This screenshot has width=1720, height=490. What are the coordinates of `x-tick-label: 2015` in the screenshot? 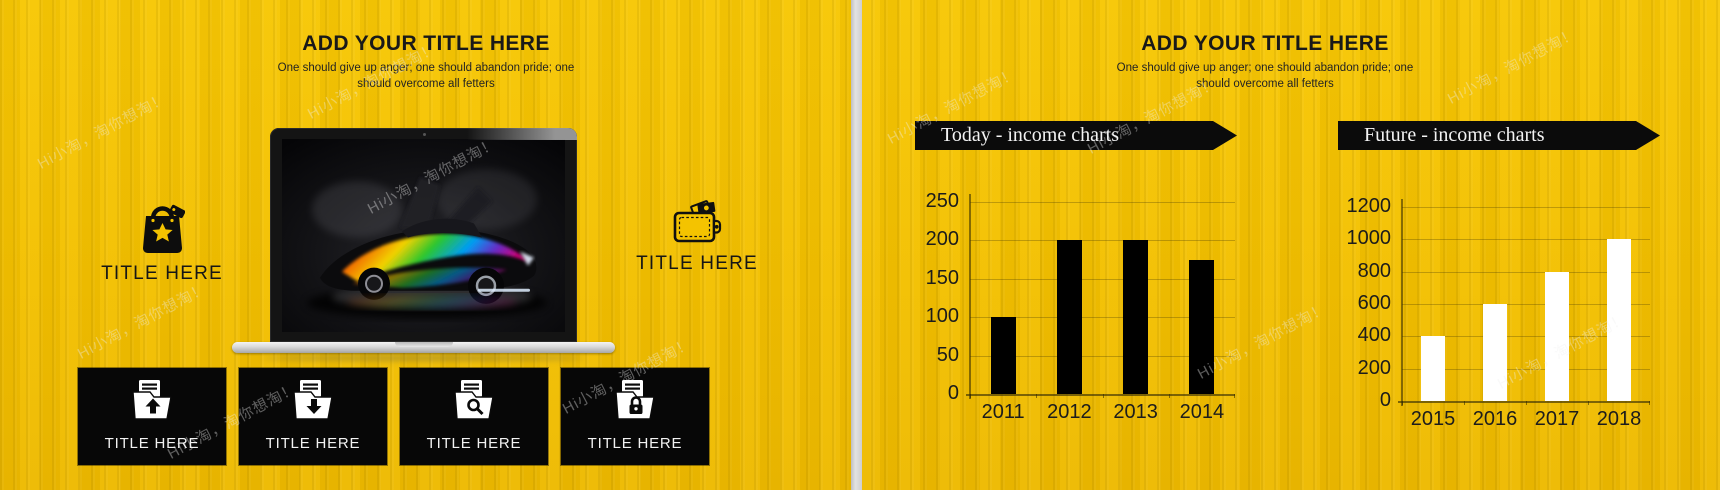 It's located at (1433, 419).